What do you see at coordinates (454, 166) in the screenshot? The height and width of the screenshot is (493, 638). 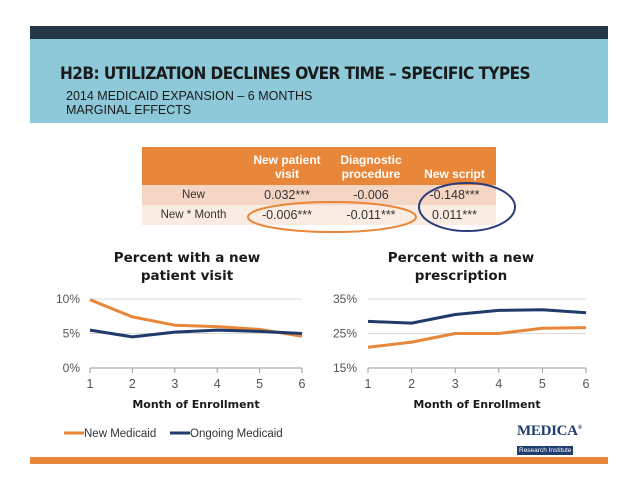 I see `header-new-script: New script` at bounding box center [454, 166].